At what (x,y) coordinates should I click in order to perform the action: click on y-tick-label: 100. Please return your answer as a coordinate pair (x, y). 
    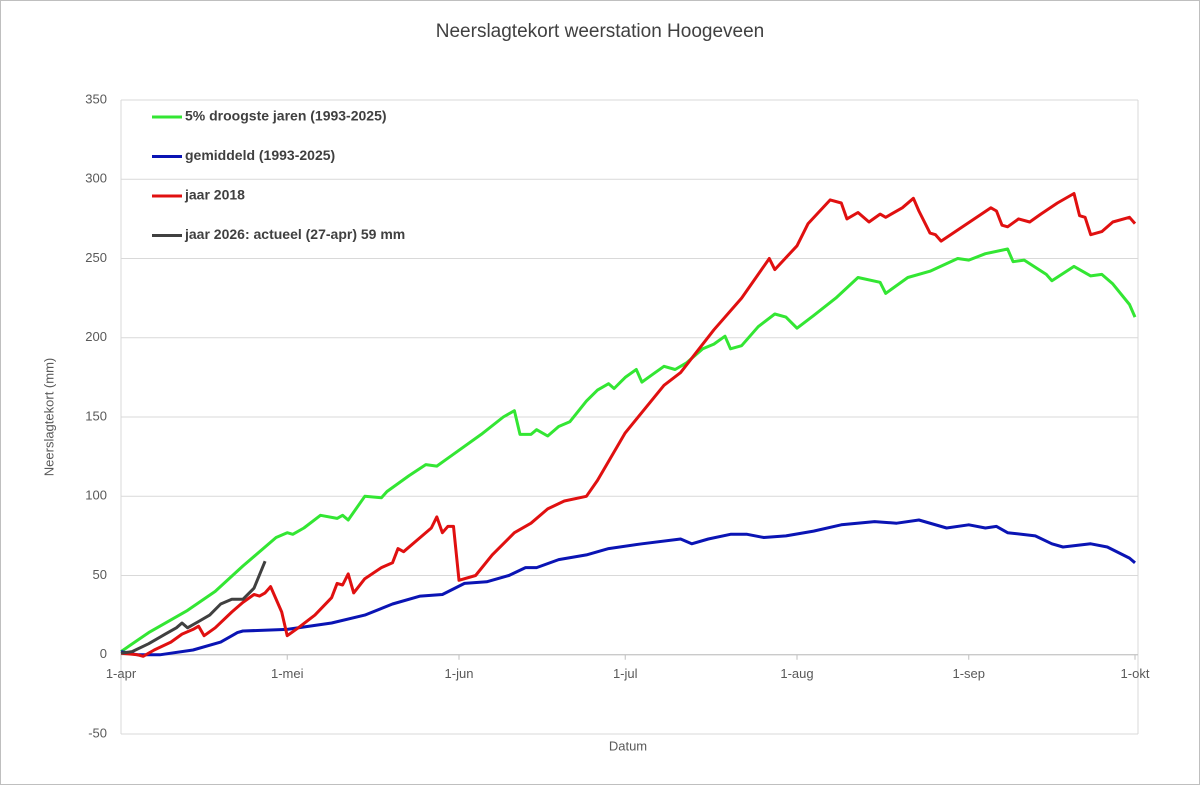
    Looking at the image, I should click on (96, 495).